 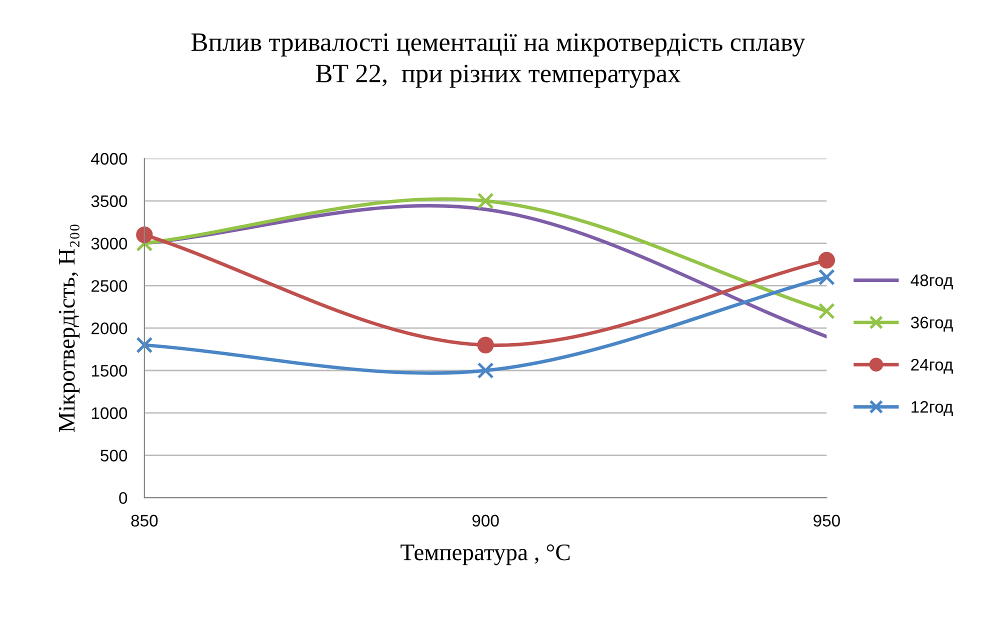 What do you see at coordinates (110, 370) in the screenshot?
I see `y-tick-label: 1500` at bounding box center [110, 370].